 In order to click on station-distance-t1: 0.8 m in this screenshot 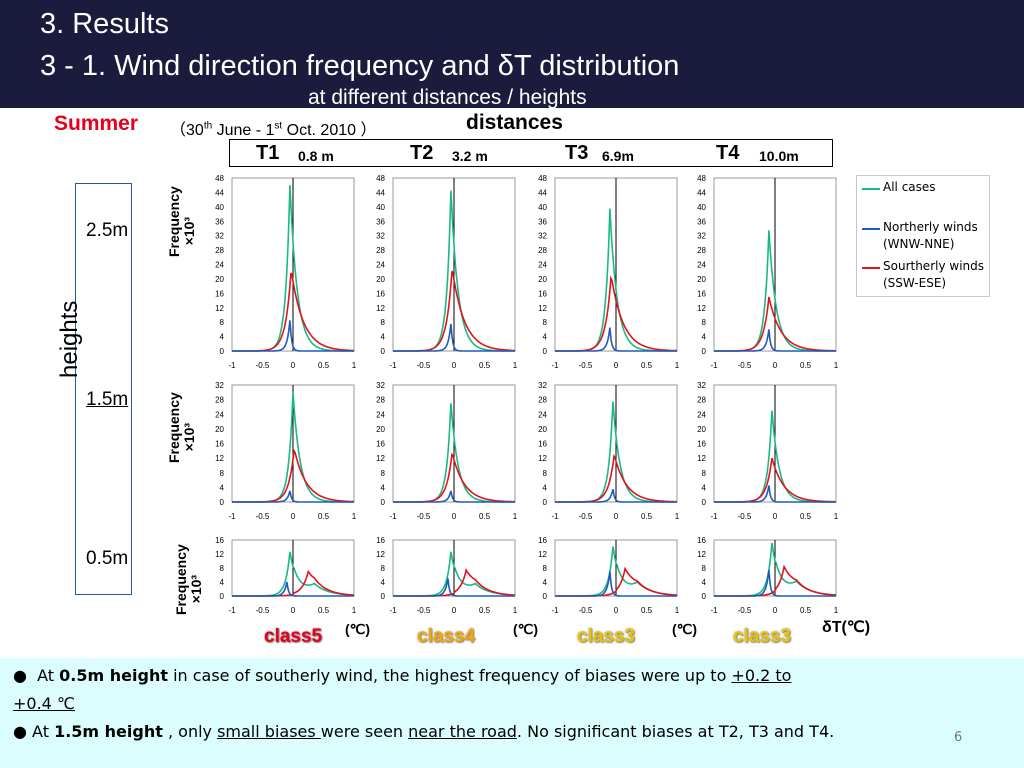, I will do `click(316, 156)`.